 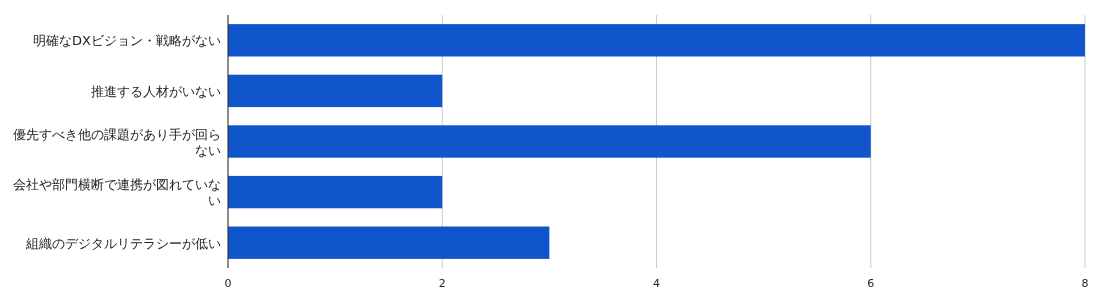 What do you see at coordinates (117, 142) in the screenshot?
I see `y-tick-label: 優先すべき他の課題があり手が回らない` at bounding box center [117, 142].